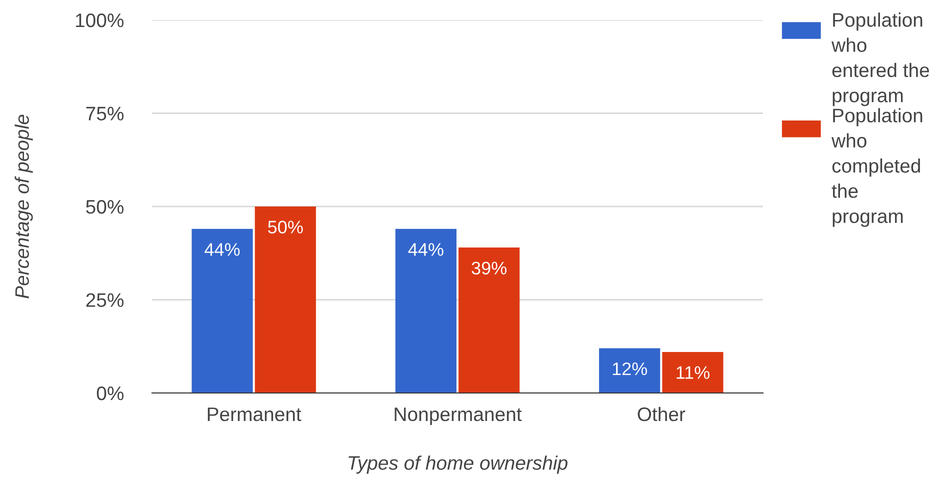 The image size is (933, 480). Describe the element at coordinates (285, 227) in the screenshot. I see `data-label: 50%` at that location.